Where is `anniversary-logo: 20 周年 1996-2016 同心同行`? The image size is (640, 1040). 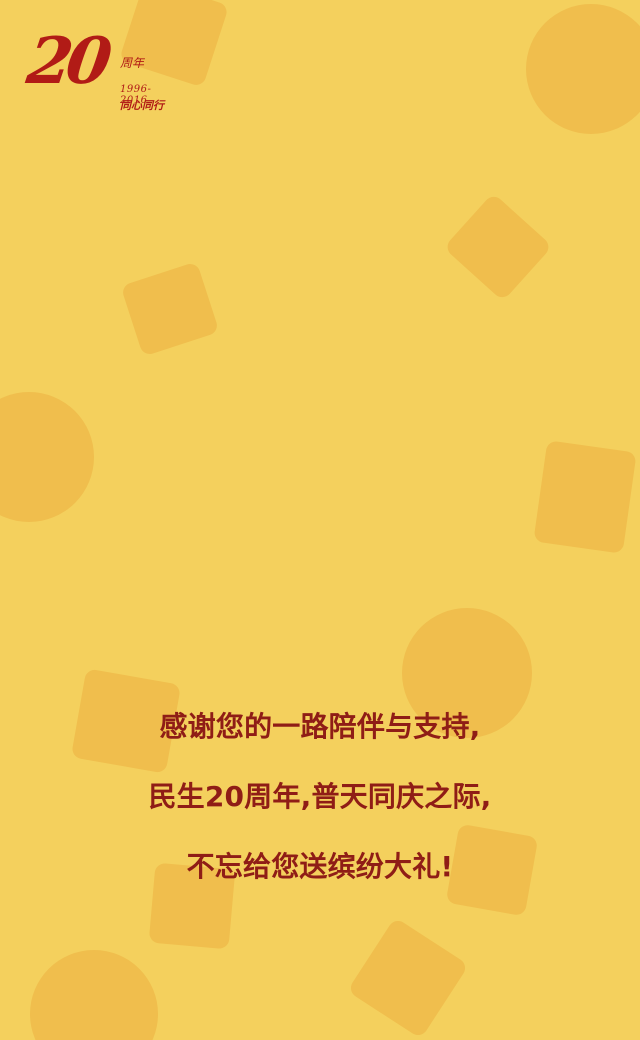 anniversary-logo: 20 周年 1996-2016 同心同行 is located at coordinates (100, 72).